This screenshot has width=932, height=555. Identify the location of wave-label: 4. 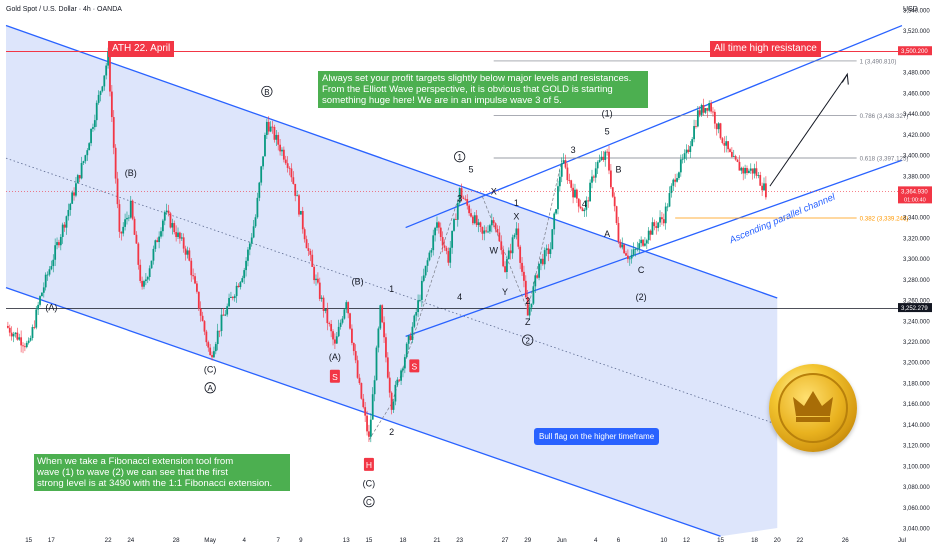
(584, 204).